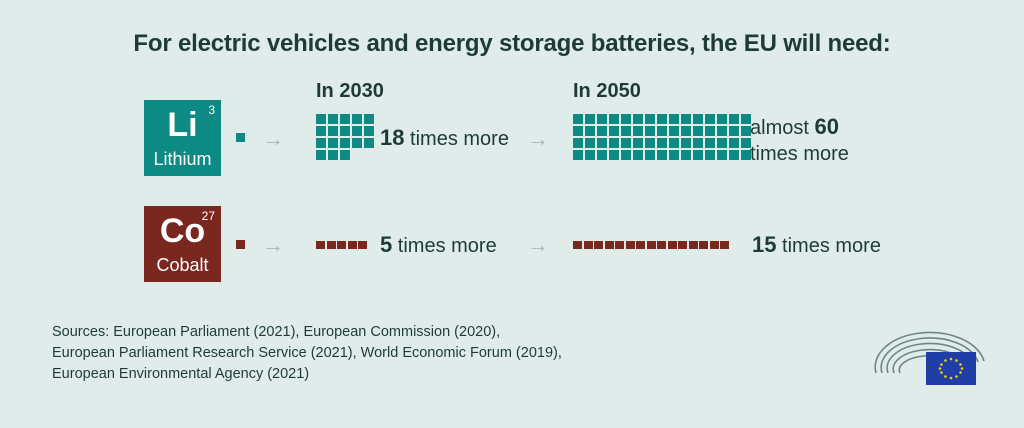  Describe the element at coordinates (444, 246) in the screenshot. I see `cobalt-2030-suffix: times more` at that location.